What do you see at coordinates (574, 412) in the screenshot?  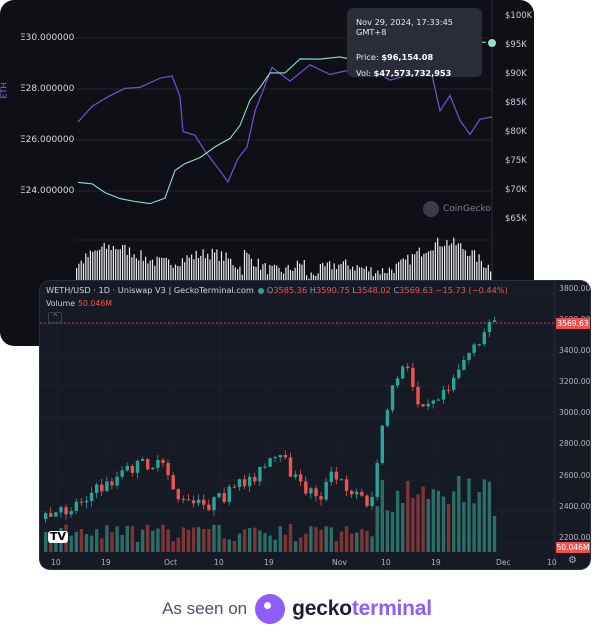 I see `price-axis-tick: 3000.00` at bounding box center [574, 412].